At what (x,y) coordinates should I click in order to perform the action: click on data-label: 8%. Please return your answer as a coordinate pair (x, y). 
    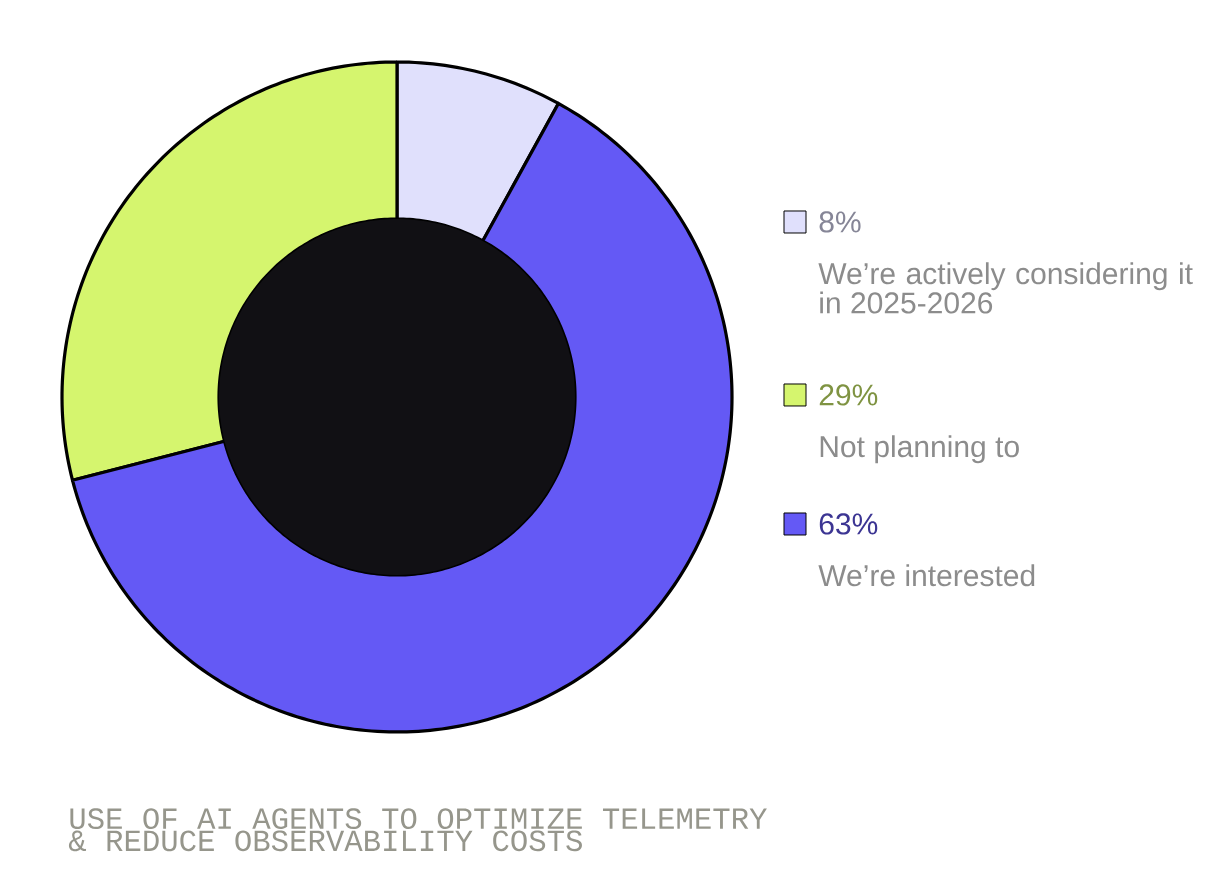
    Looking at the image, I should click on (840, 222).